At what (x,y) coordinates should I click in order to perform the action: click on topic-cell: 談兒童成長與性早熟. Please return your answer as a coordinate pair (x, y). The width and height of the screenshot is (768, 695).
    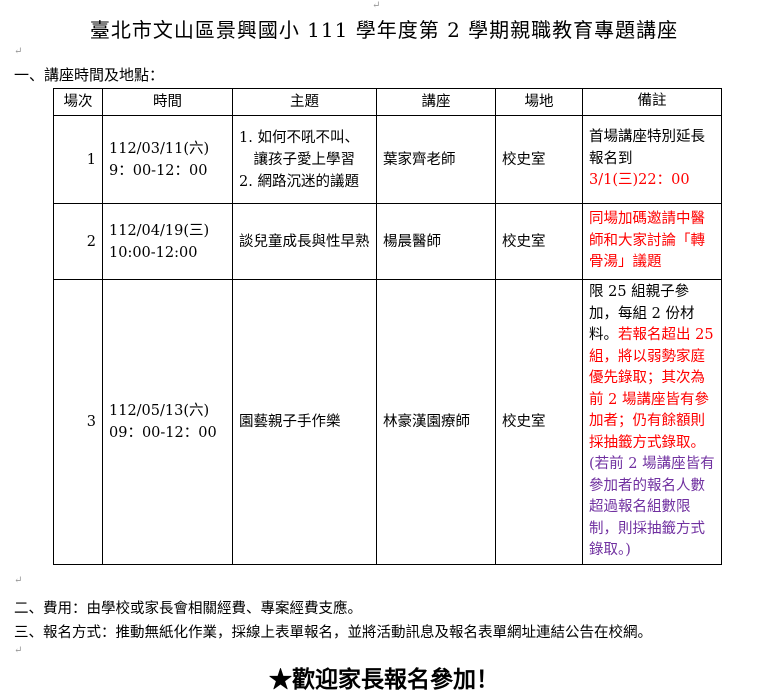
    Looking at the image, I should click on (304, 241).